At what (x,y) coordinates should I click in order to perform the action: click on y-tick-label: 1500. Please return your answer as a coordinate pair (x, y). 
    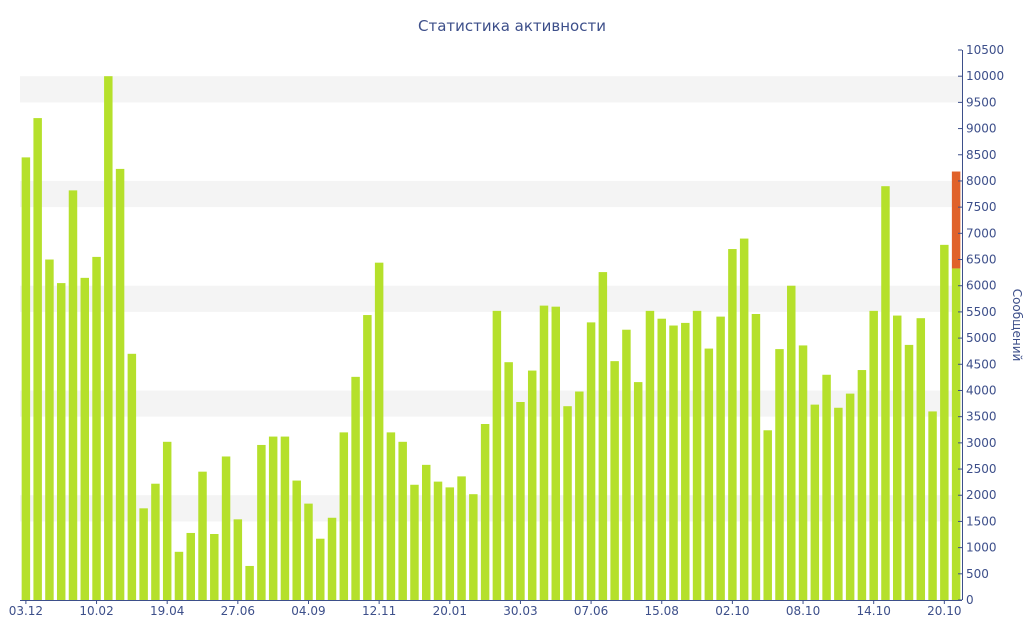
    Looking at the image, I should click on (981, 521).